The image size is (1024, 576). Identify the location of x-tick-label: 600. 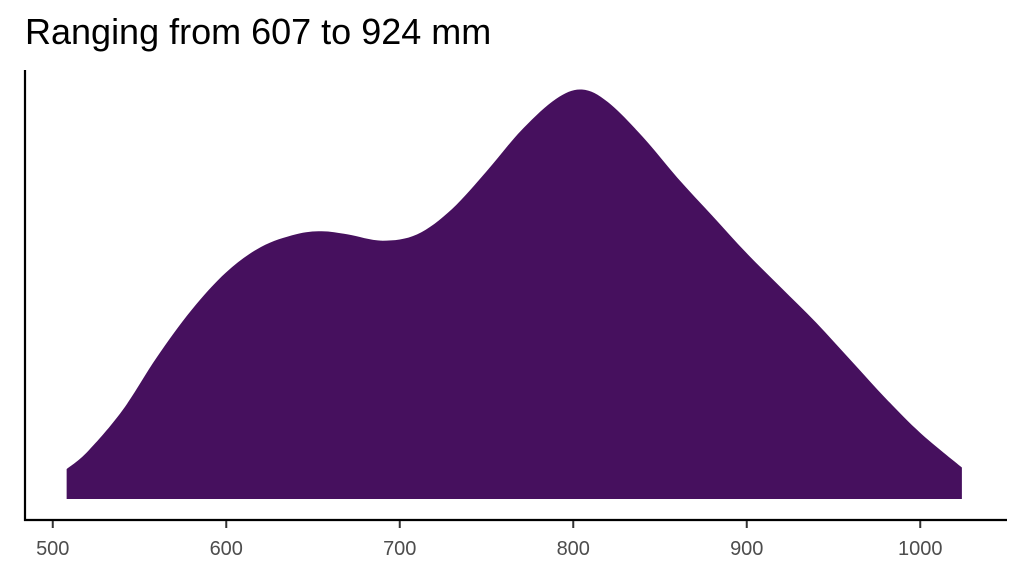
(226, 549).